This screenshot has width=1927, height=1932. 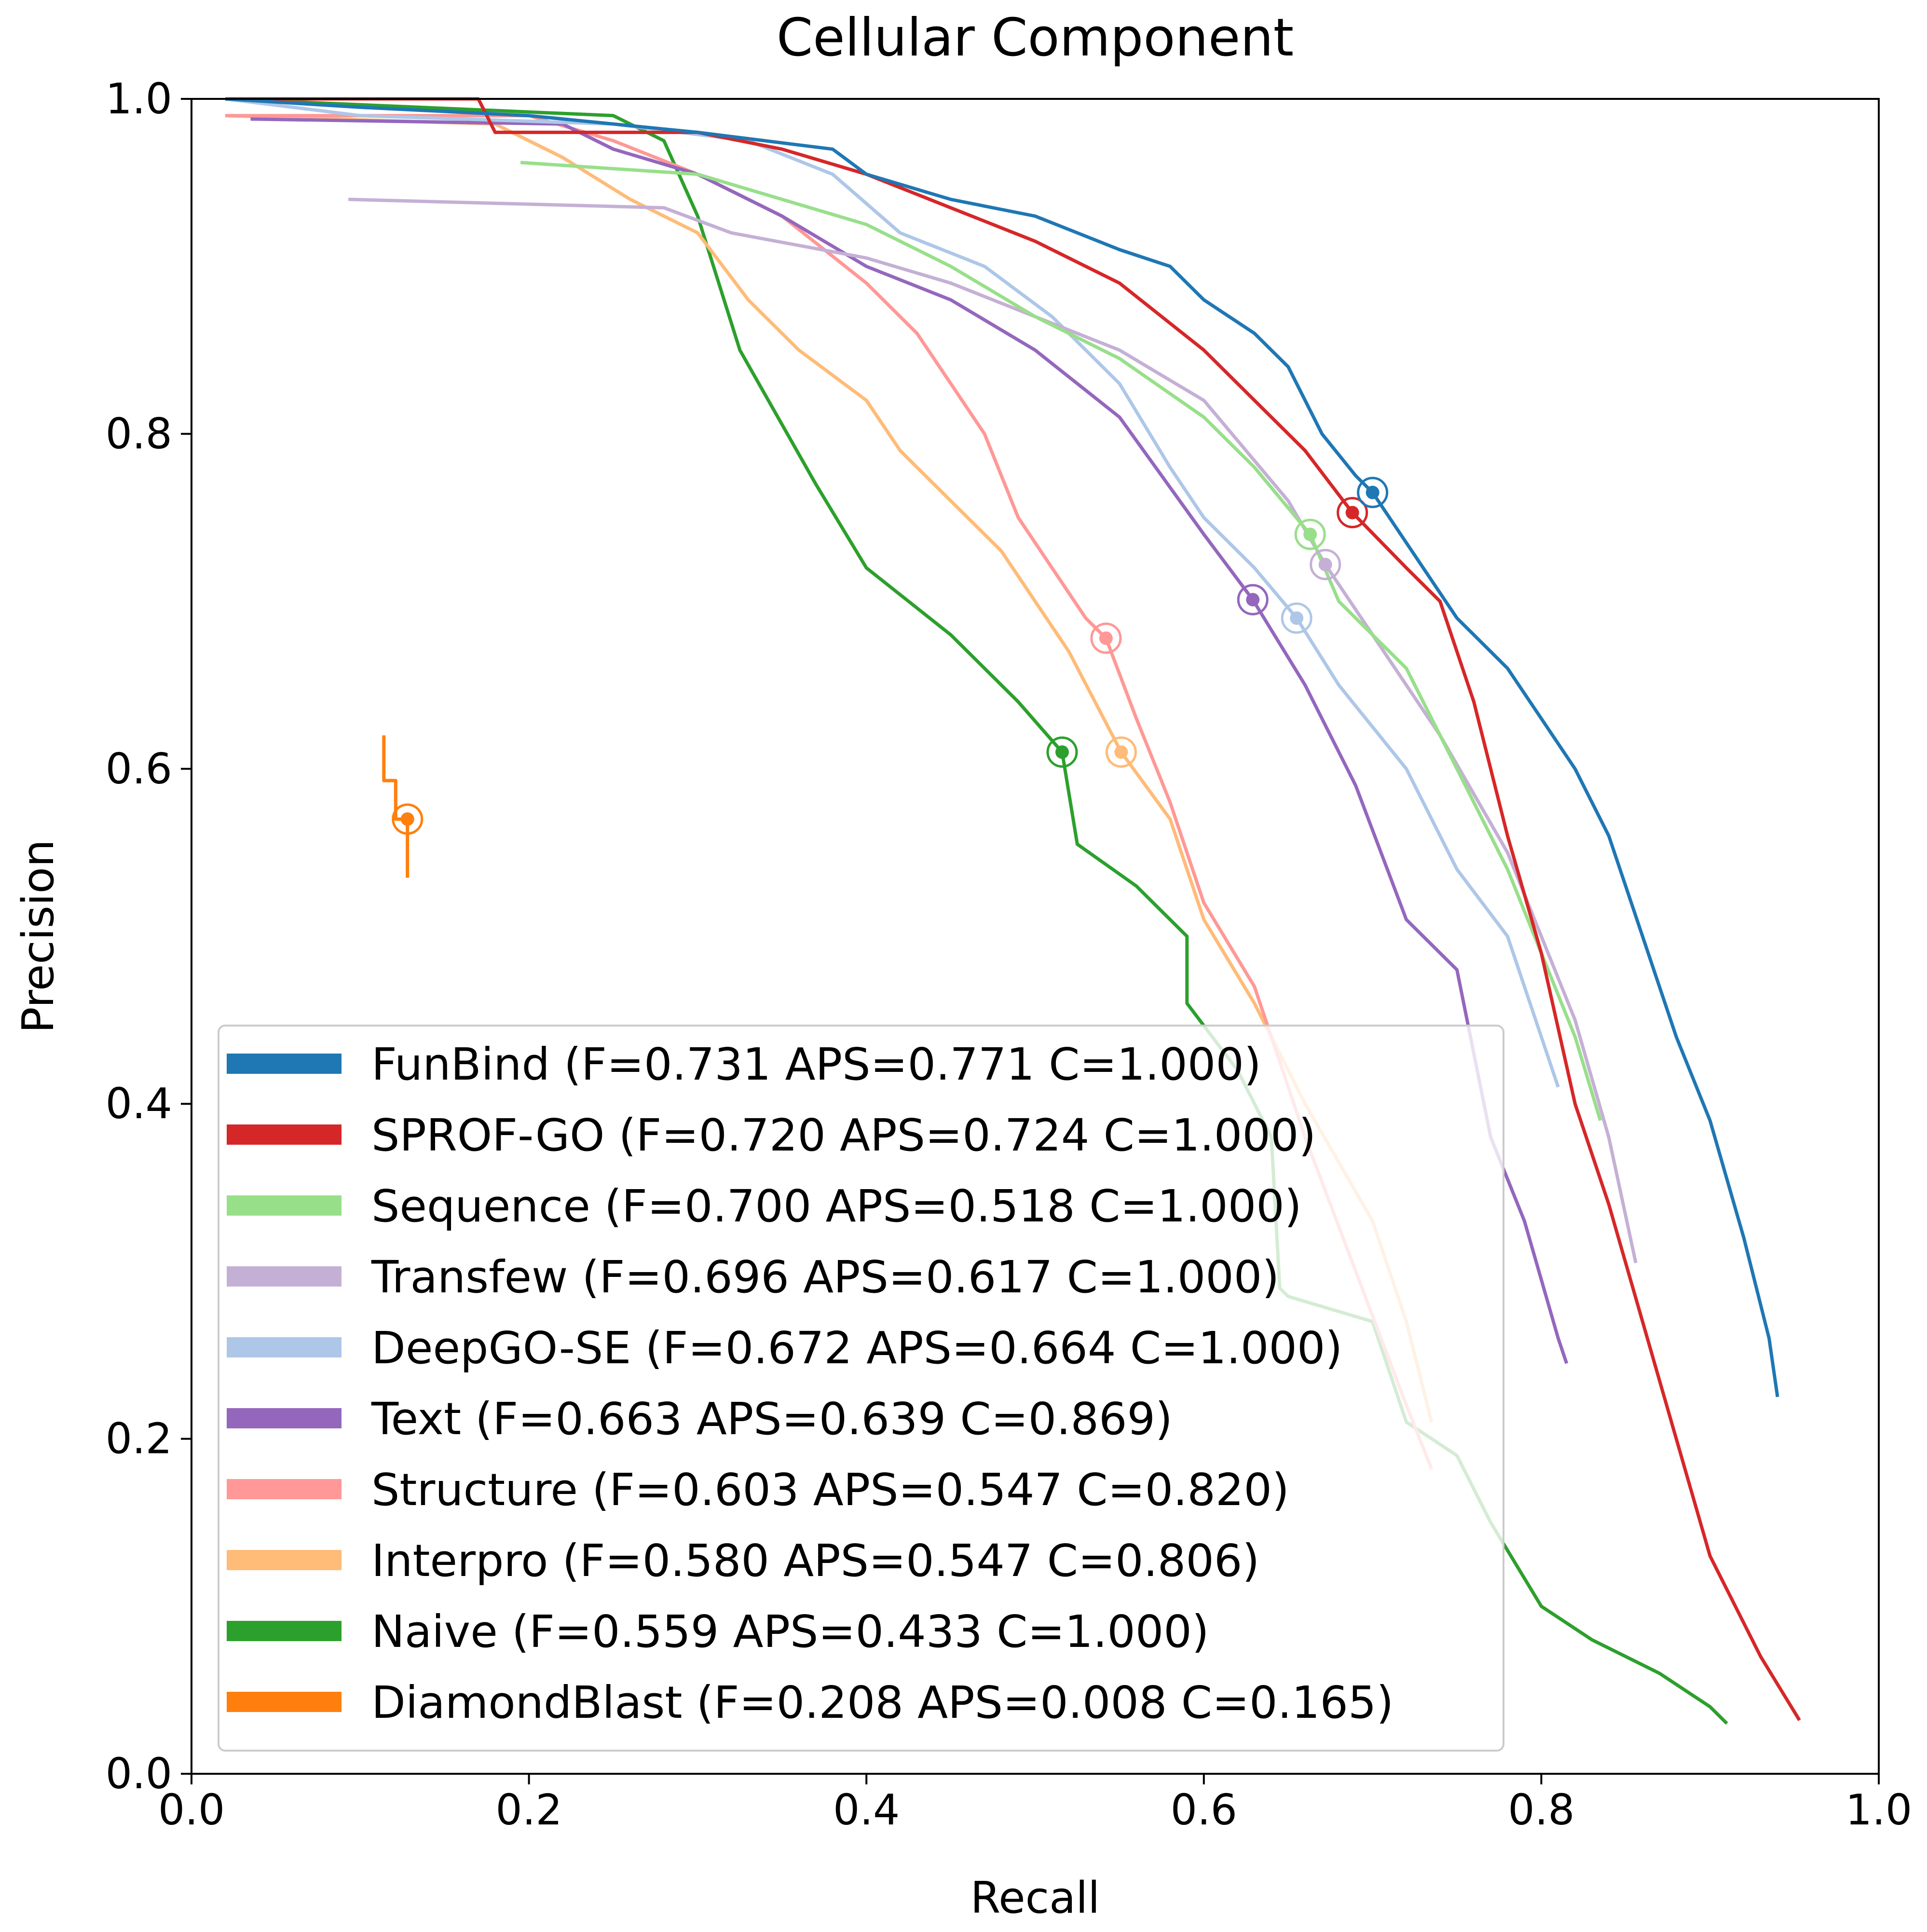 I want to click on x-tick-label: 1.0, so click(x=1878, y=1810).